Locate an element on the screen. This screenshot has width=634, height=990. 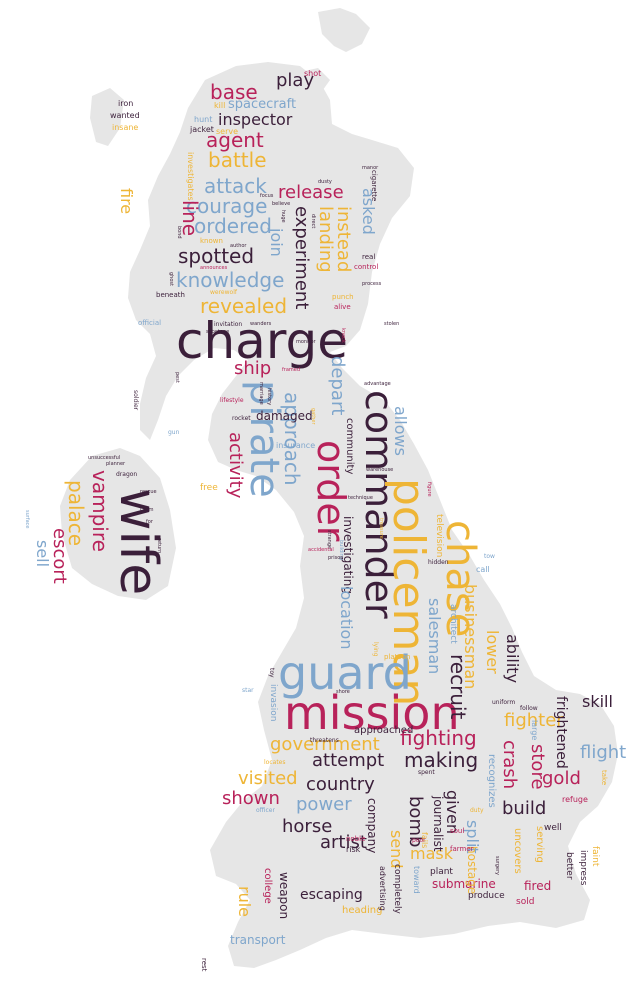
word-base: base is located at coordinates (234, 92).